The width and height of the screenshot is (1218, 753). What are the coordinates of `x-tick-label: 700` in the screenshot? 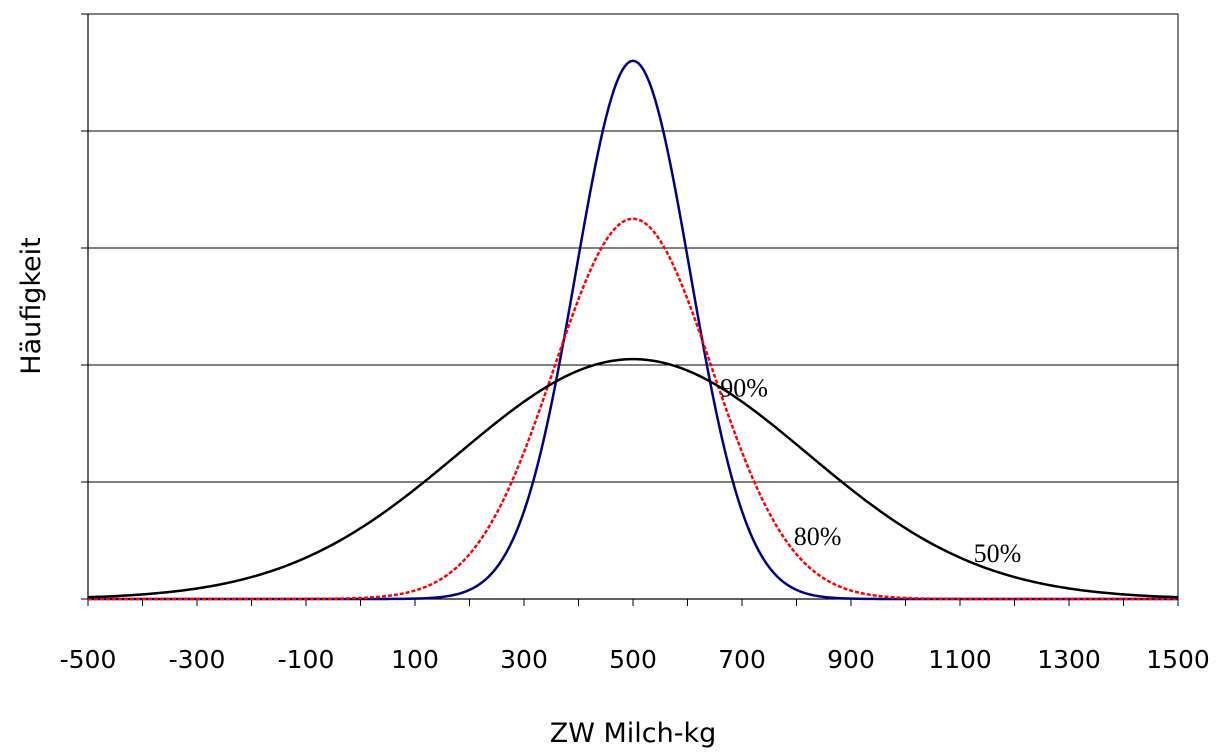 It's located at (742, 659).